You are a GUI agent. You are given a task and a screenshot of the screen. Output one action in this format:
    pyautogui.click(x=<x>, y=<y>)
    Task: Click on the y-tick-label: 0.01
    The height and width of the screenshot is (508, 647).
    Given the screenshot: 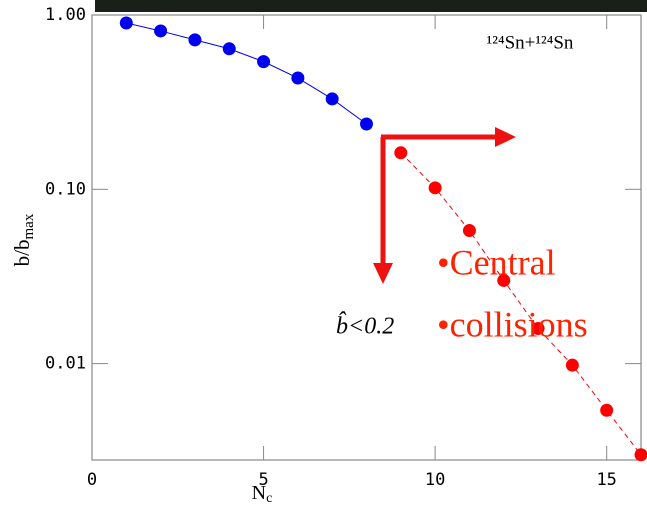 What is the action you would take?
    pyautogui.click(x=65, y=364)
    